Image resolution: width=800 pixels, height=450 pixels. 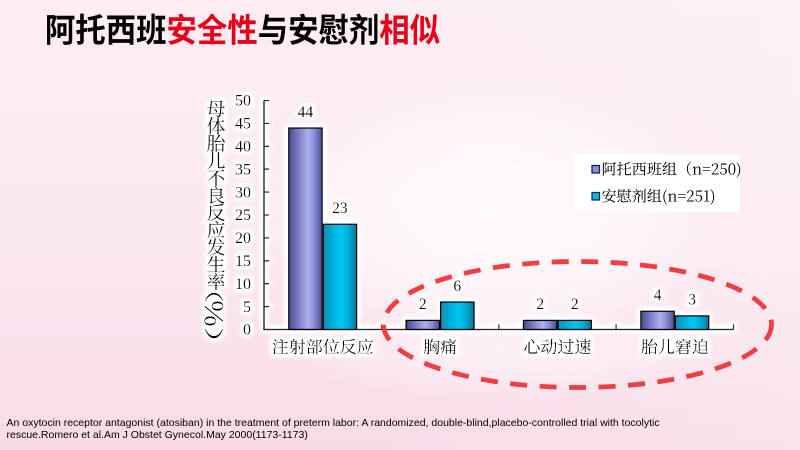 What do you see at coordinates (243, 238) in the screenshot?
I see `svg-text: 20` at bounding box center [243, 238].